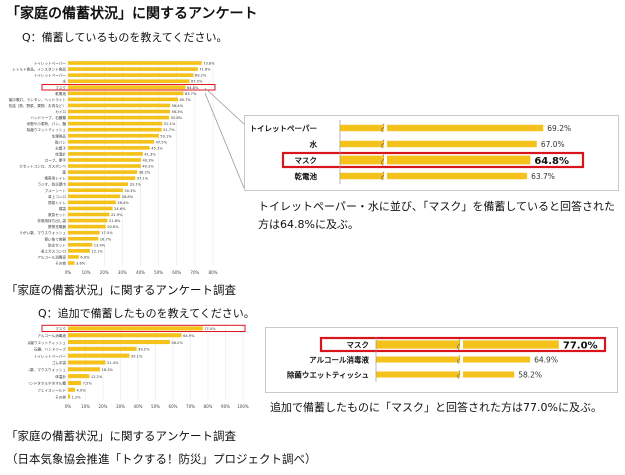 This screenshot has width=625, height=475. Describe the element at coordinates (146, 313) in the screenshot. I see `survey2-question: Q：追加で備蓄したものを教えてください。` at that location.